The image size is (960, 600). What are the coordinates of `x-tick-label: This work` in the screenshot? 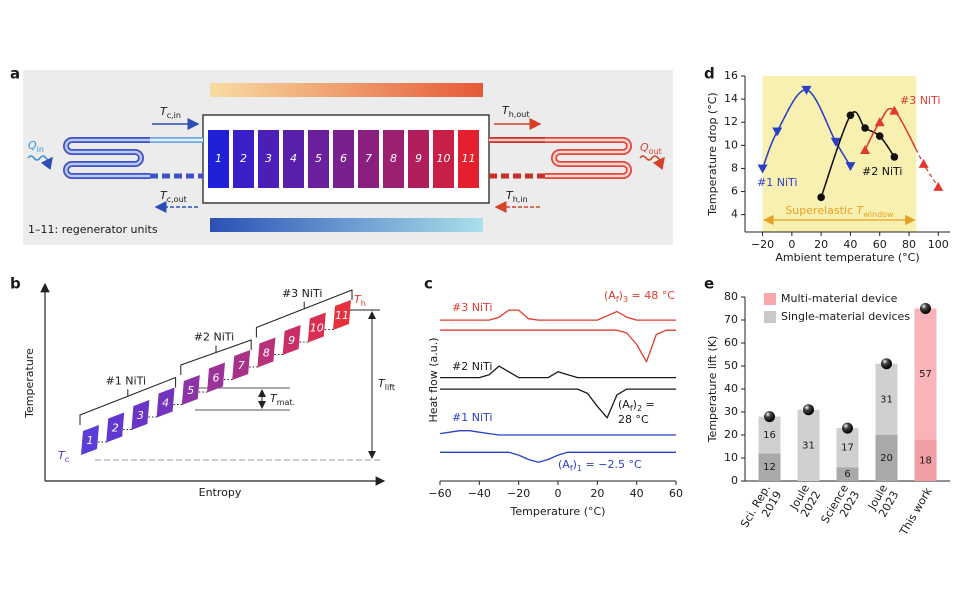 It's located at (916, 511).